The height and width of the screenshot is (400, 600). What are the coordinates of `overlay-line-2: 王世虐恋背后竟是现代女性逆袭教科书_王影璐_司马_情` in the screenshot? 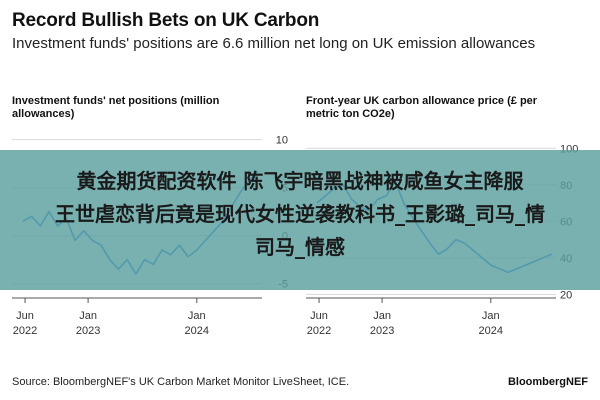 It's located at (300, 214).